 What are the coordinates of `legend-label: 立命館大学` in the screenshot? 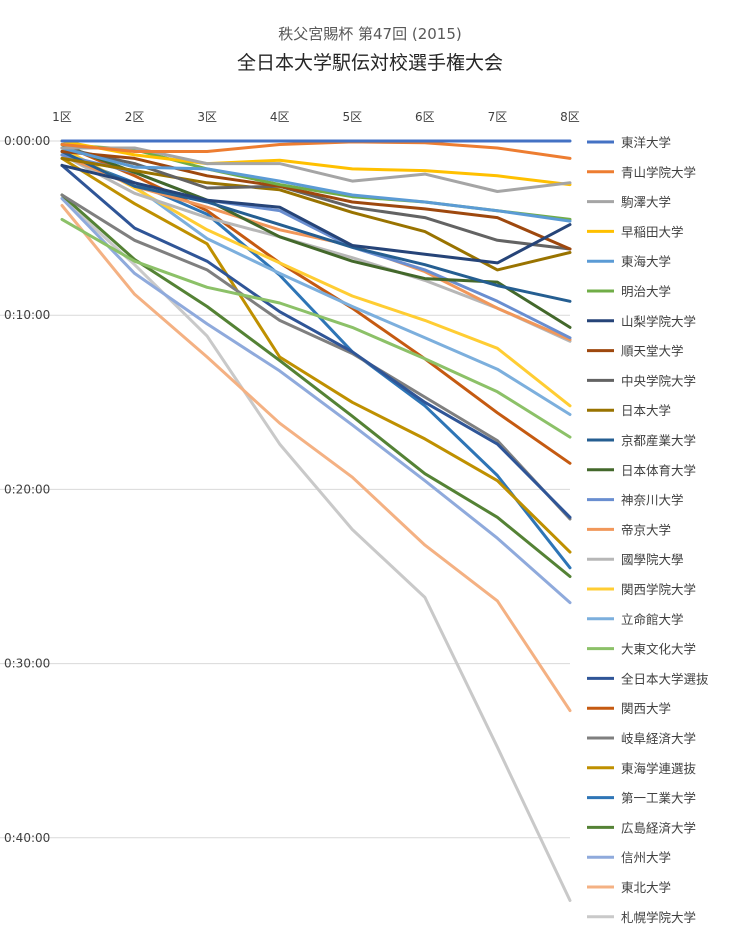 It's located at (652, 619).